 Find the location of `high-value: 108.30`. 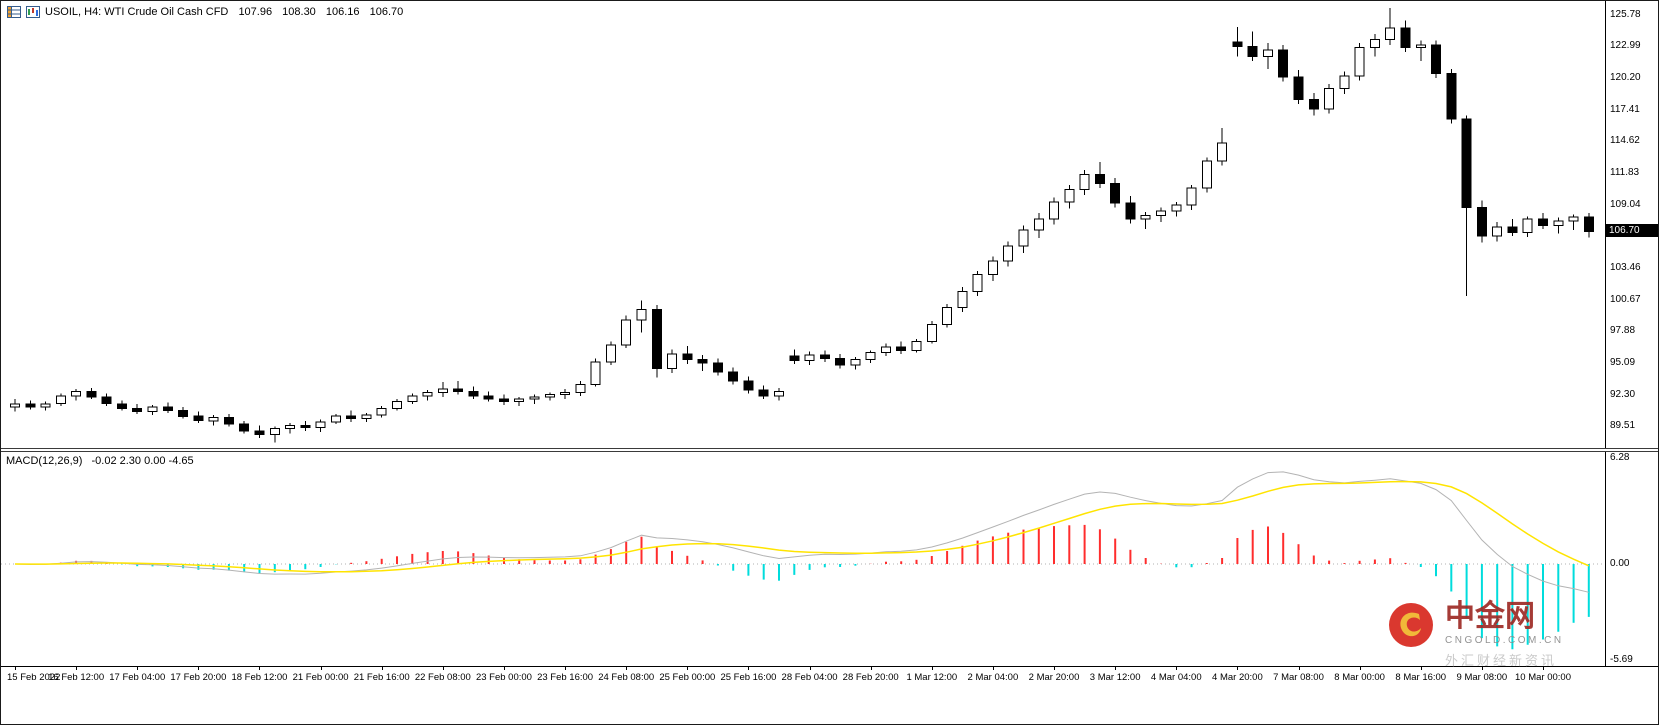

high-value: 108.30 is located at coordinates (299, 12).